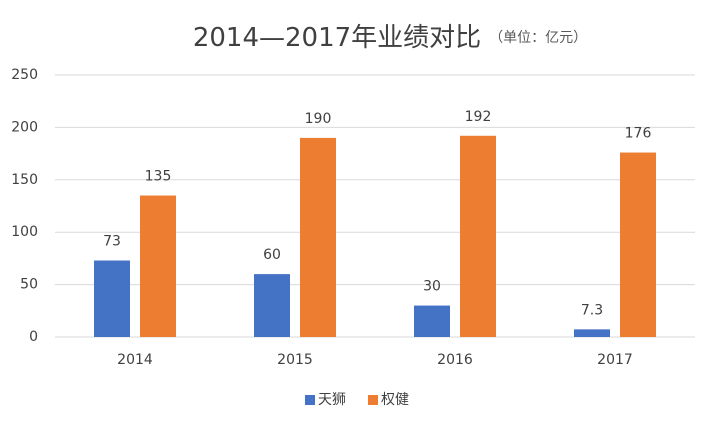 Image resolution: width=717 pixels, height=433 pixels. I want to click on y-tick-label: 0, so click(33, 337).